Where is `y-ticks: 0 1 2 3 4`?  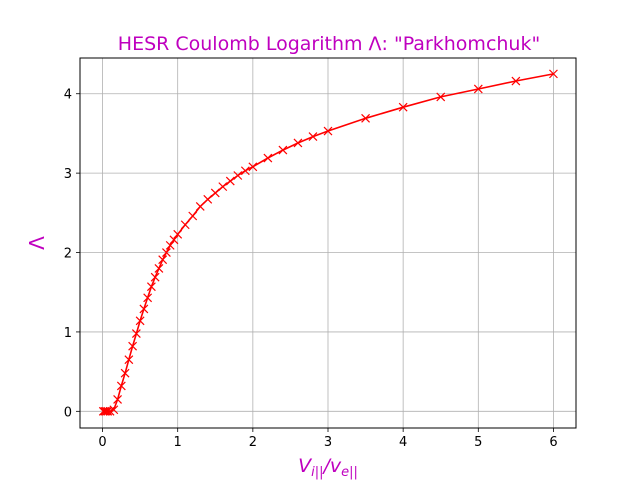
y-ticks: 0 1 2 3 4 is located at coordinates (72, 254).